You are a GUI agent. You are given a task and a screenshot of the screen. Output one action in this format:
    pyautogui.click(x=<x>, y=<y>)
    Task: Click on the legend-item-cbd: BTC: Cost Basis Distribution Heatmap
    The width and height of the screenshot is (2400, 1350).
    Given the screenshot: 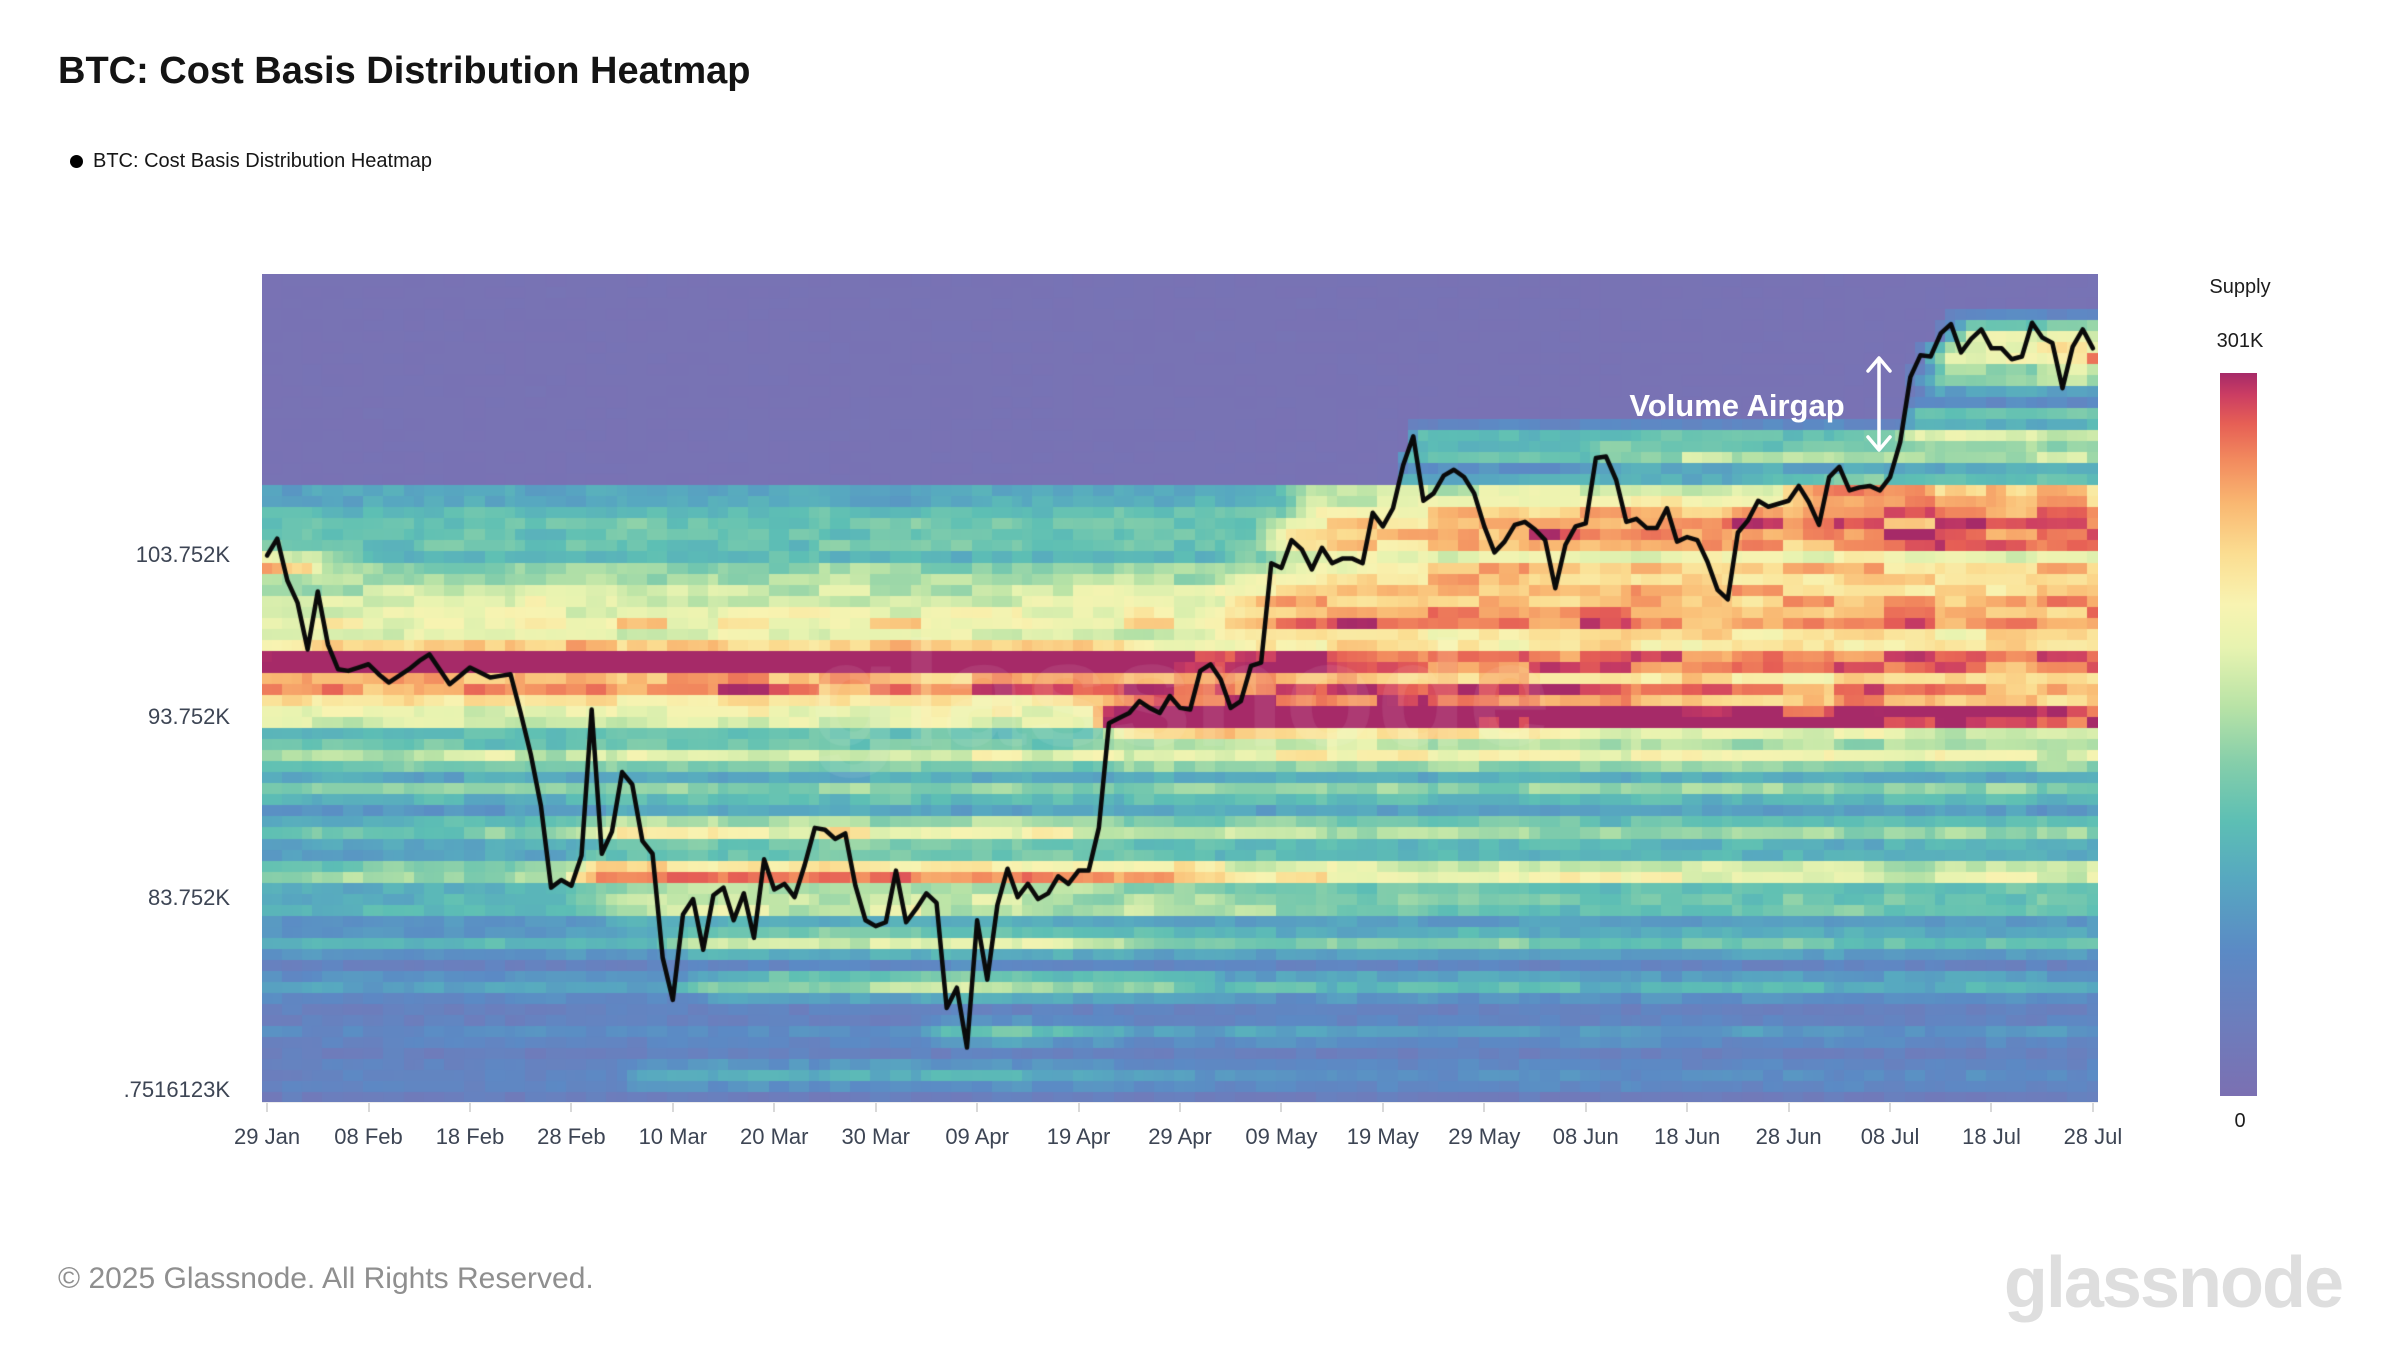 What is the action you would take?
    pyautogui.click(x=251, y=161)
    